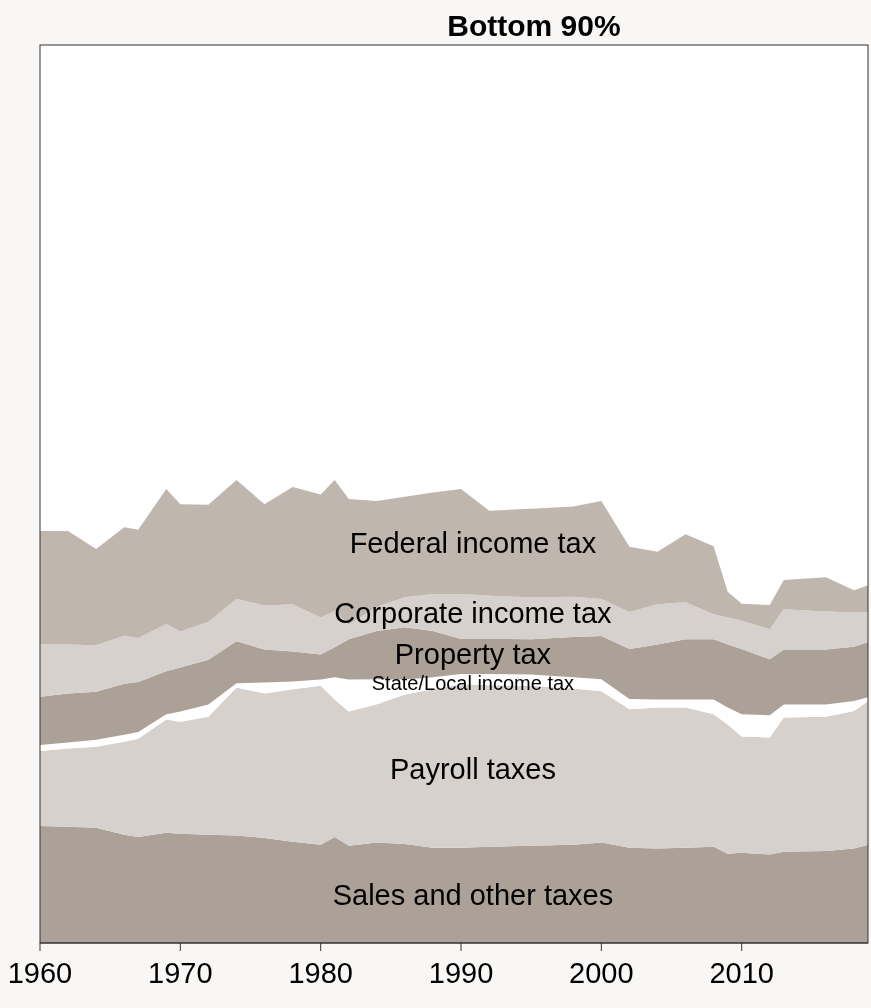  Describe the element at coordinates (472, 768) in the screenshot. I see `series-label: Payroll taxes` at that location.